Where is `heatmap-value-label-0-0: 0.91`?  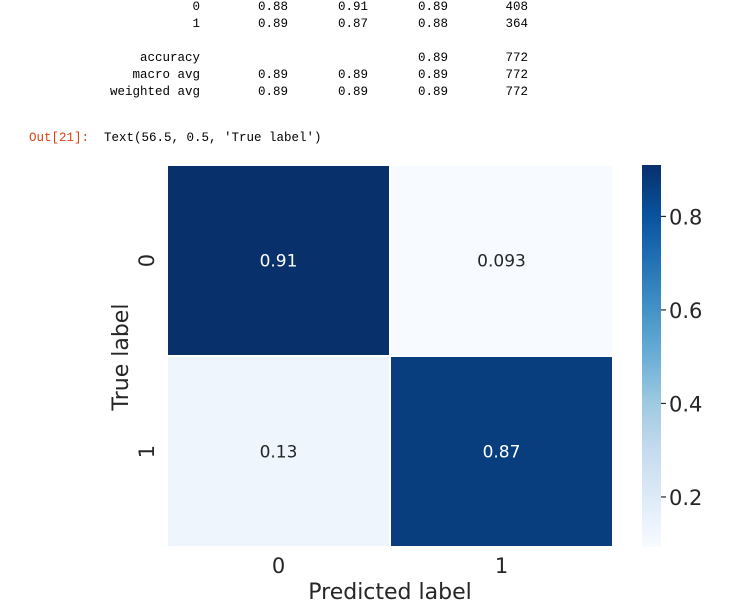
heatmap-value-label-0-0: 0.91 is located at coordinates (279, 262).